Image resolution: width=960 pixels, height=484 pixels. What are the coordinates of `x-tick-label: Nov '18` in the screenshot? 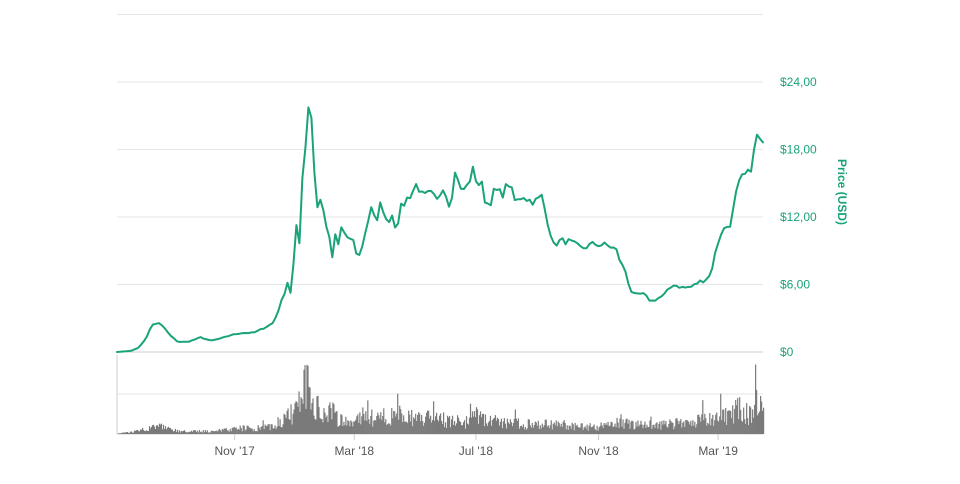 It's located at (598, 451).